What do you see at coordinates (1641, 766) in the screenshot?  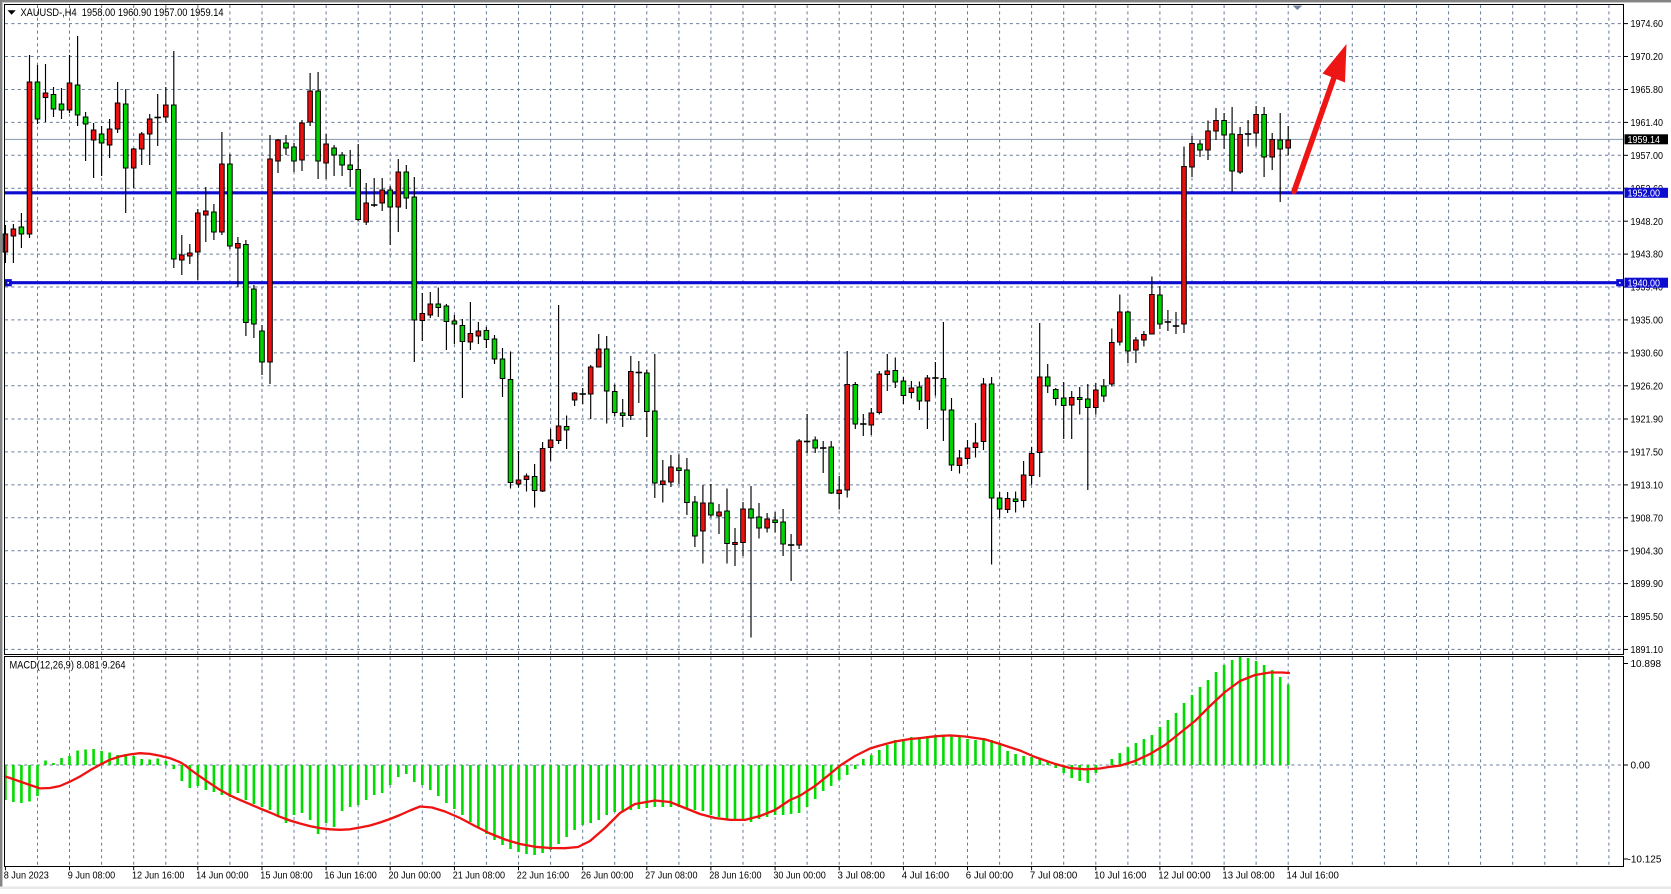 I see `svg-text: 0.00` at bounding box center [1641, 766].